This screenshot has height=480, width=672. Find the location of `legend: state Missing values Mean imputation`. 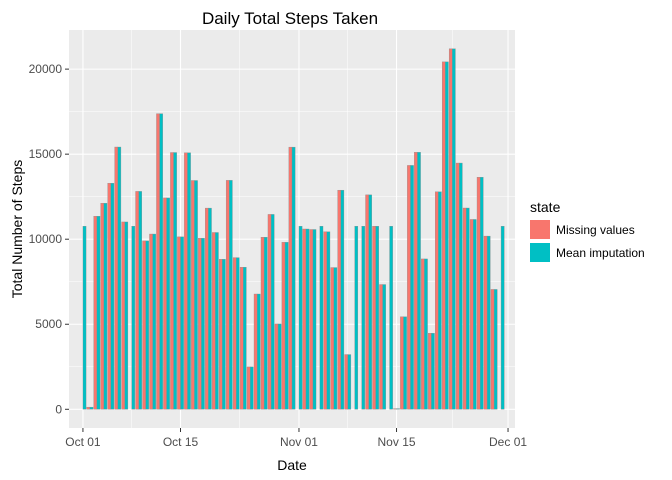

legend: state Missing values Mean imputation is located at coordinates (587, 230).